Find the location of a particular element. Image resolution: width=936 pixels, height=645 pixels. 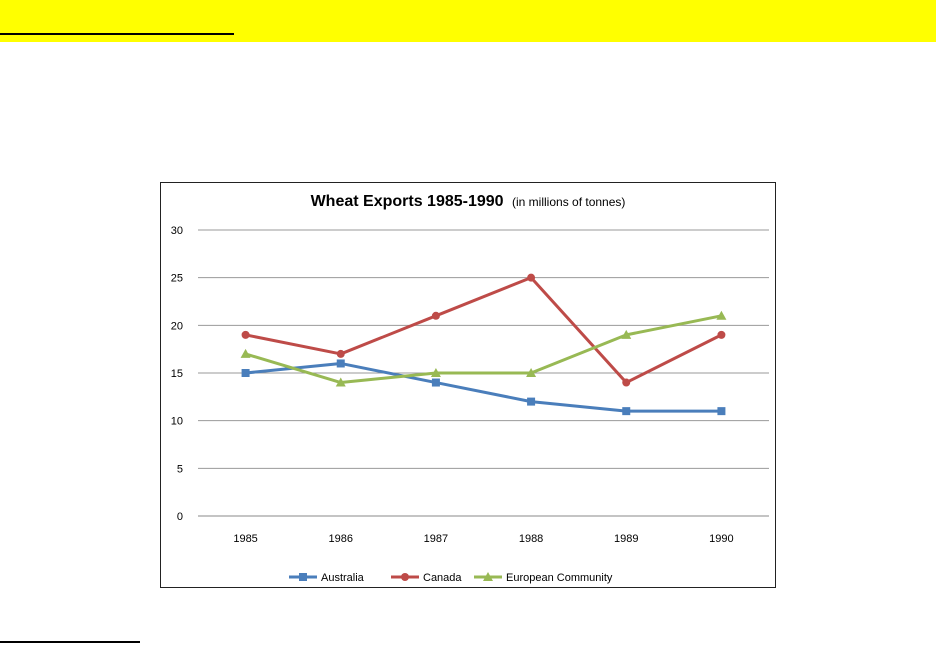

legend-label: European Community is located at coordinates (559, 578).